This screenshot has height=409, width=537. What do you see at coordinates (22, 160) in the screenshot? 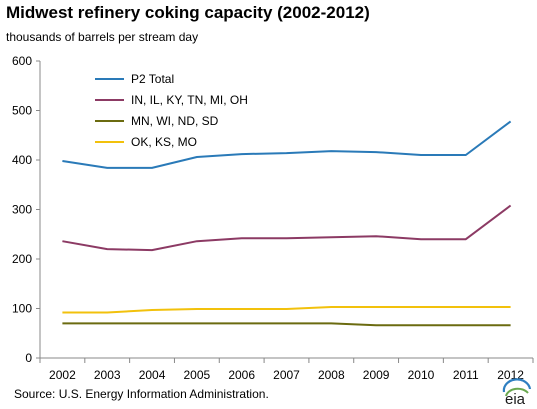
I see `y-tick-label: 400` at bounding box center [22, 160].